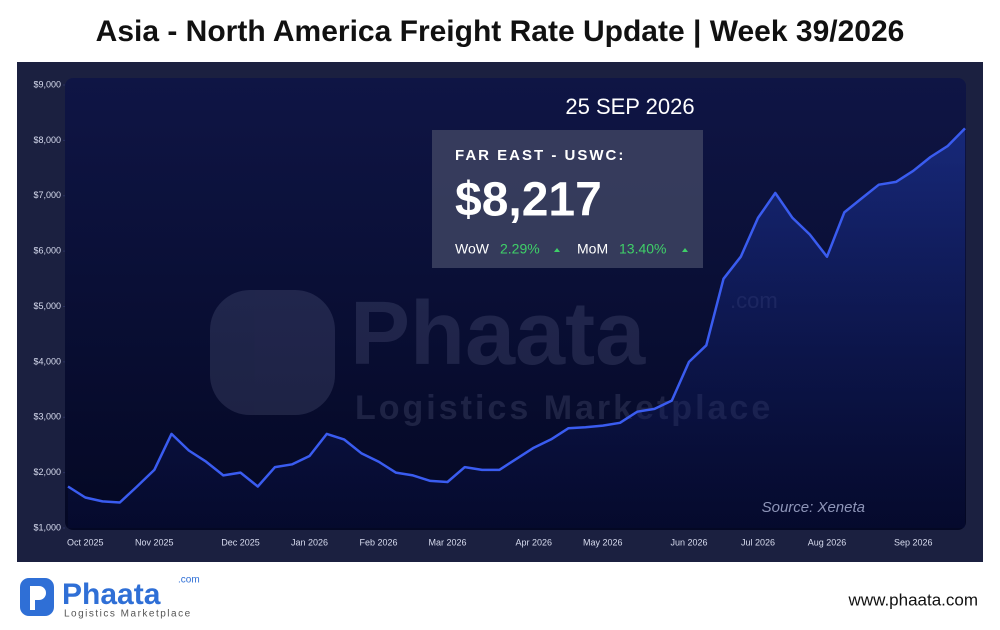 This screenshot has height=630, width=1000. I want to click on wow-value: 2.29%, so click(520, 249).